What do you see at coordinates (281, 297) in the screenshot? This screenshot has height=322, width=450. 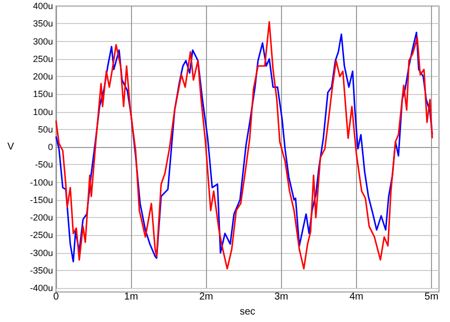 I see `x-tick-label: 3m` at bounding box center [281, 297].